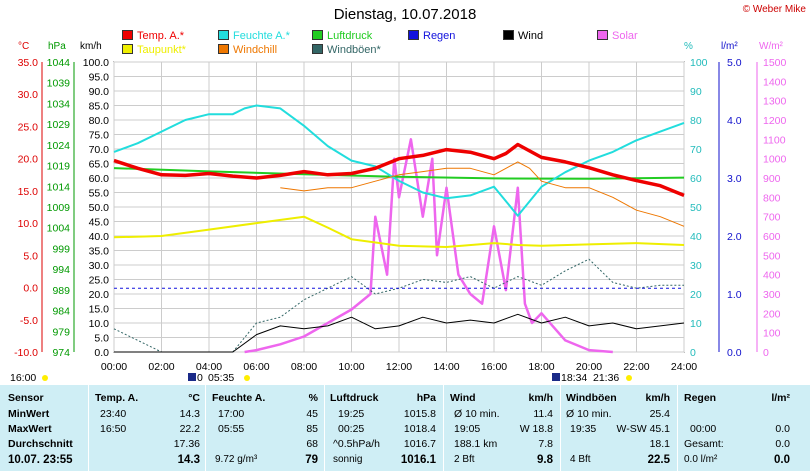  Describe the element at coordinates (782, 429) in the screenshot. I see `rain-max-value: 0.0` at that location.